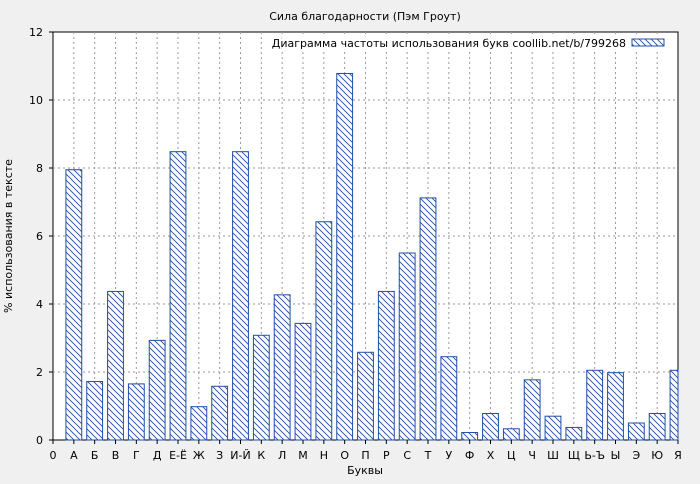 The height and width of the screenshot is (484, 700). What do you see at coordinates (136, 455) in the screenshot?
I see `x-tick-label: Г` at bounding box center [136, 455].